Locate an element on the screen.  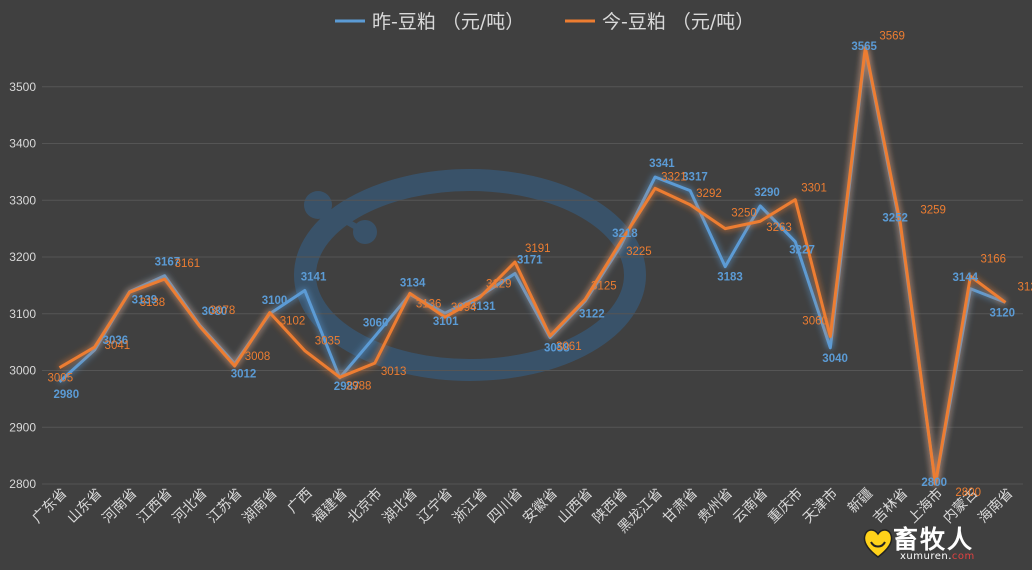
y-tick-label: 3200 is located at coordinates (22, 257).